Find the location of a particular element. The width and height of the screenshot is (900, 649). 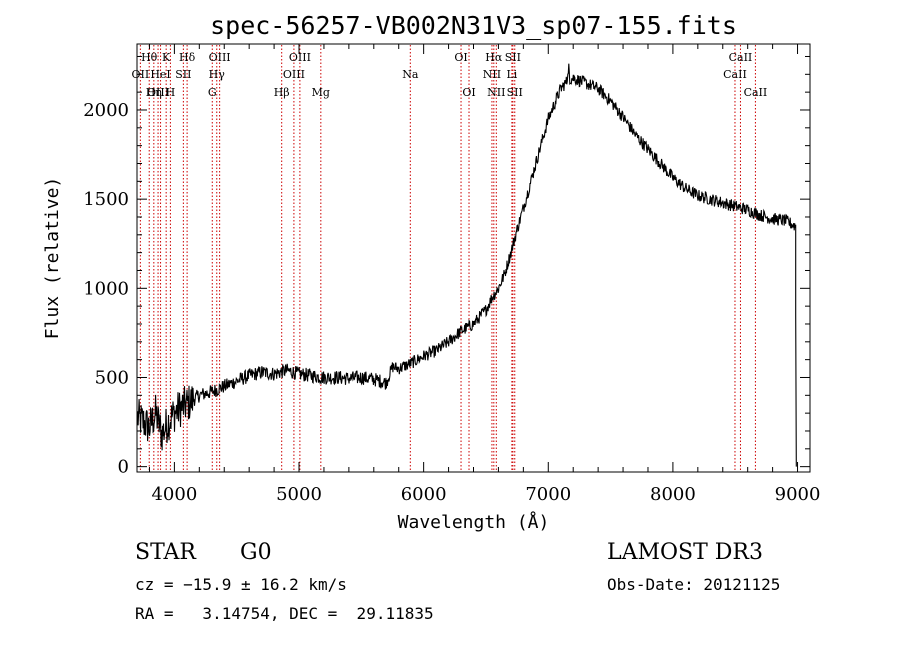

object-subclass: G0 is located at coordinates (256, 552).